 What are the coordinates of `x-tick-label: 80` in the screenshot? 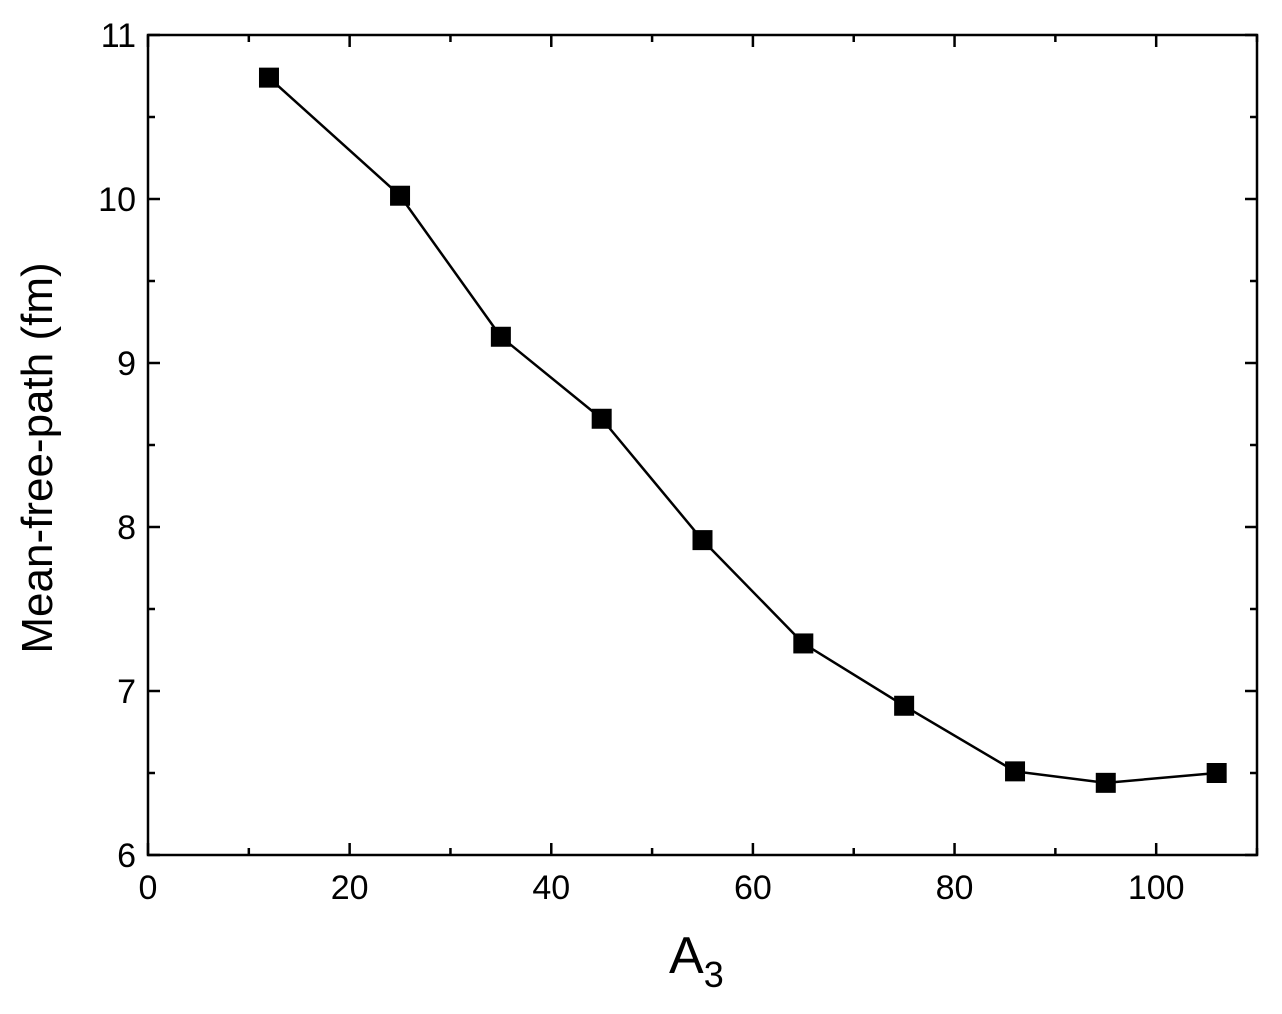 It's located at (955, 888).